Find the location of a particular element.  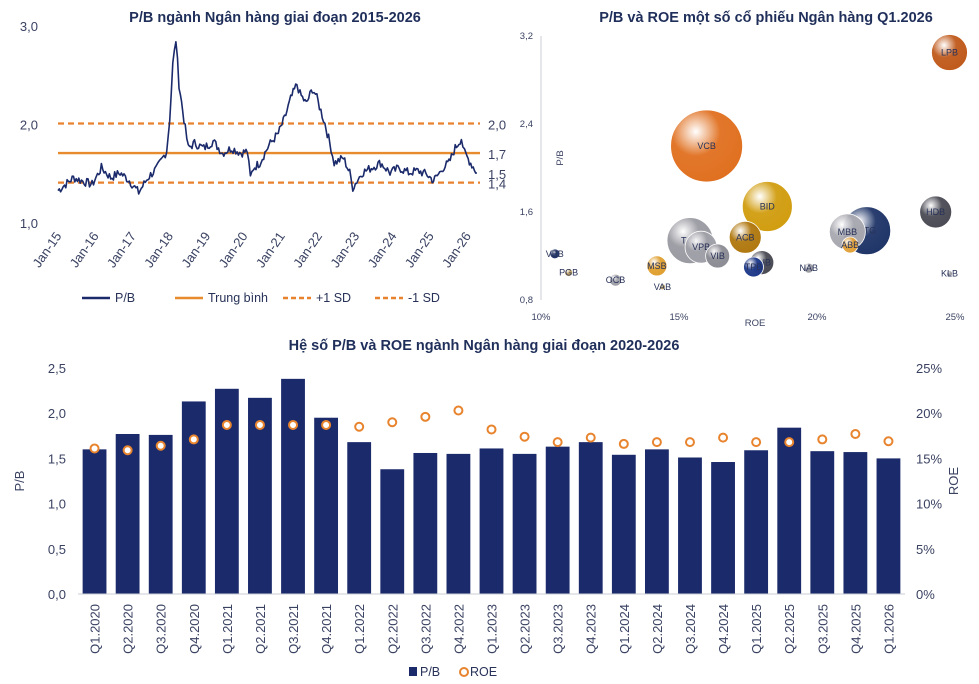

x-tick-label: Q1.2023 is located at coordinates (492, 629).